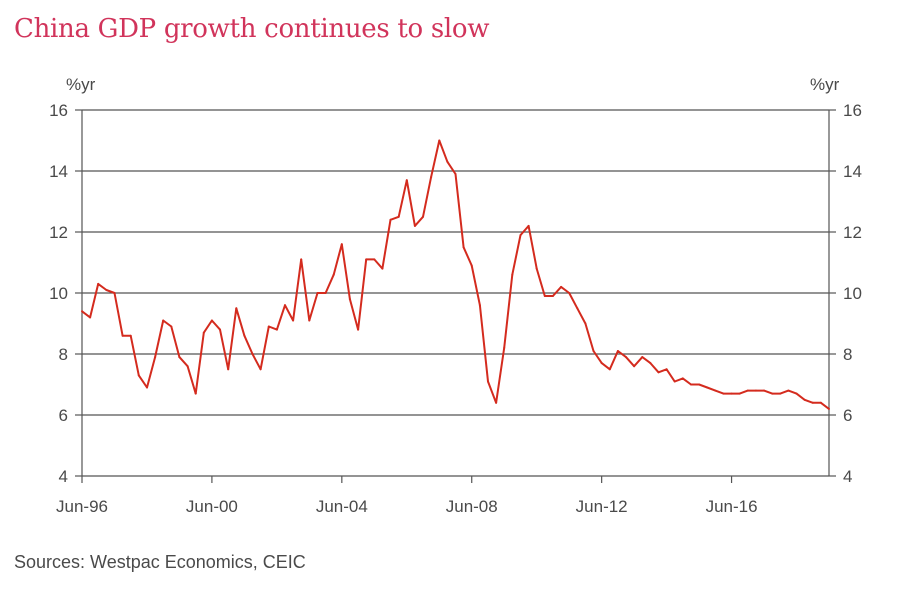 The width and height of the screenshot is (912, 595). What do you see at coordinates (342, 506) in the screenshot?
I see `x-tick-label: Jun-04` at bounding box center [342, 506].